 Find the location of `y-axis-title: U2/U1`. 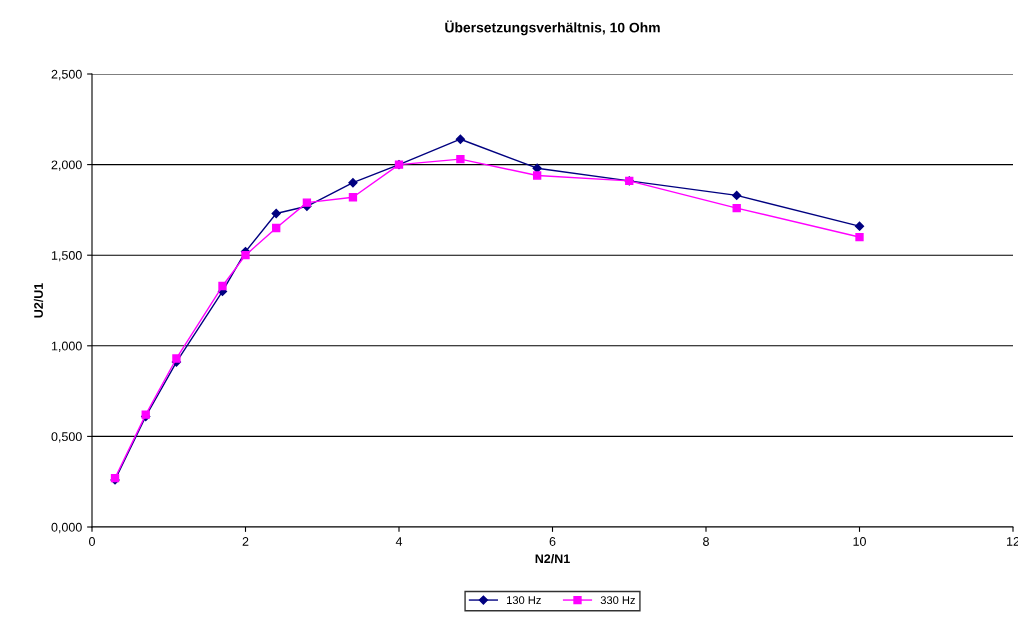

y-axis-title: U2/U1 is located at coordinates (38, 300).